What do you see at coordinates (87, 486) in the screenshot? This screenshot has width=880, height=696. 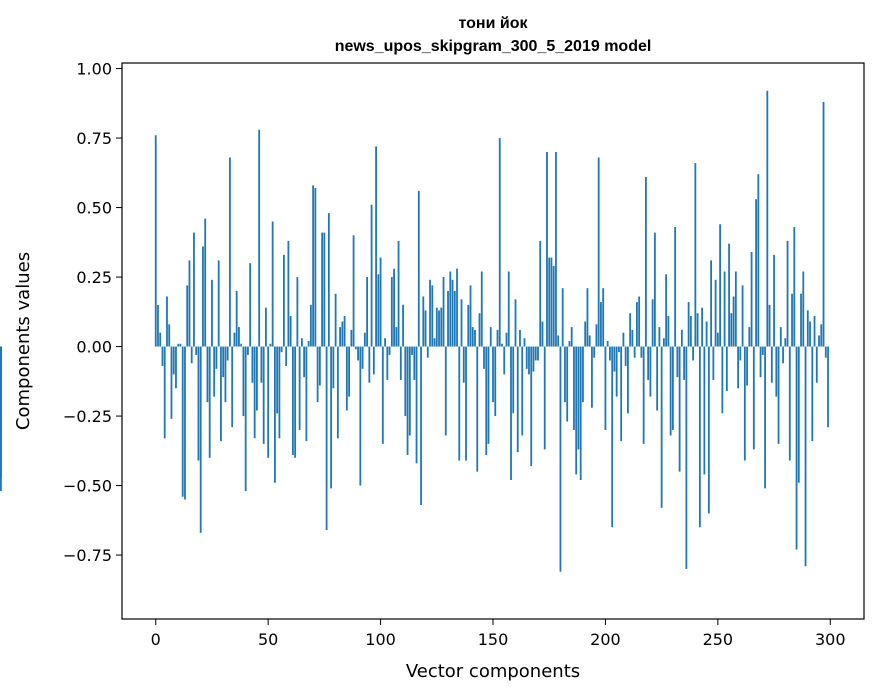 I see `y-tick-label: −0.50` at bounding box center [87, 486].